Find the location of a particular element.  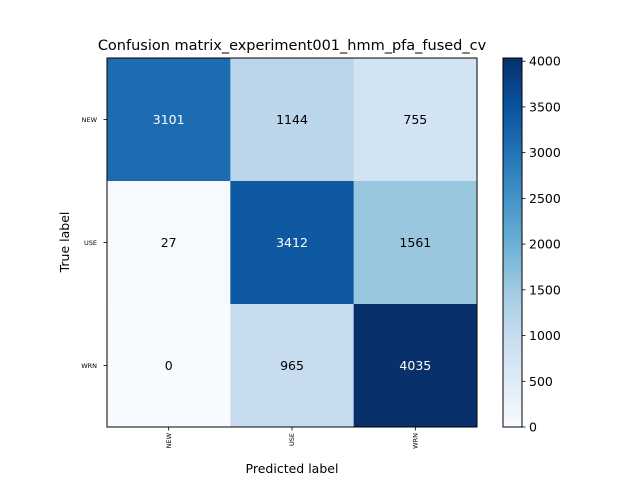

cell-value-label: 0 is located at coordinates (169, 365).